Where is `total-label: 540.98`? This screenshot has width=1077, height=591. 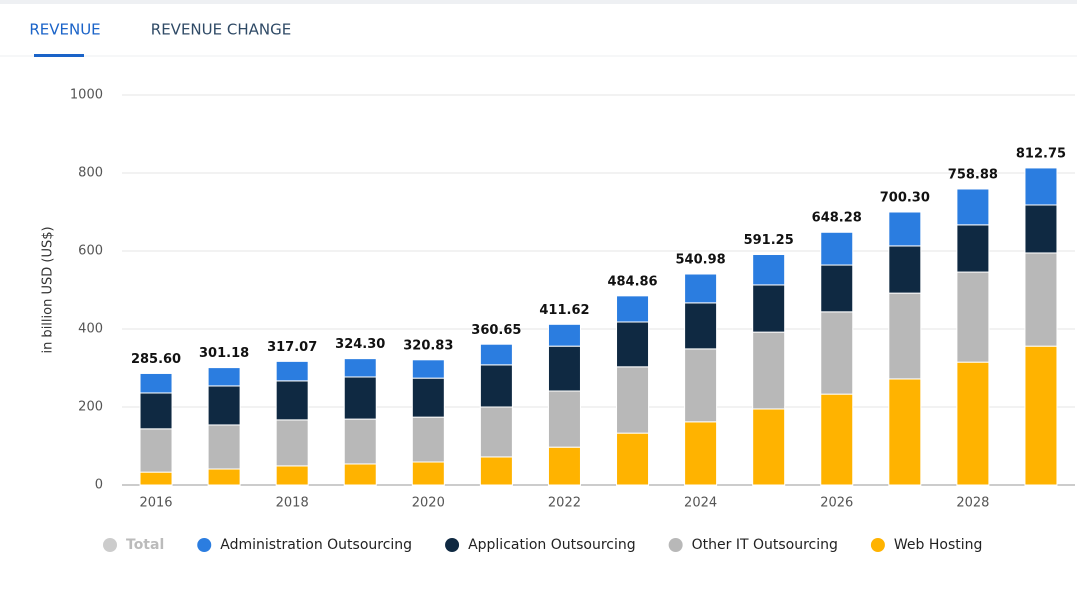
total-label: 540.98 is located at coordinates (701, 260).